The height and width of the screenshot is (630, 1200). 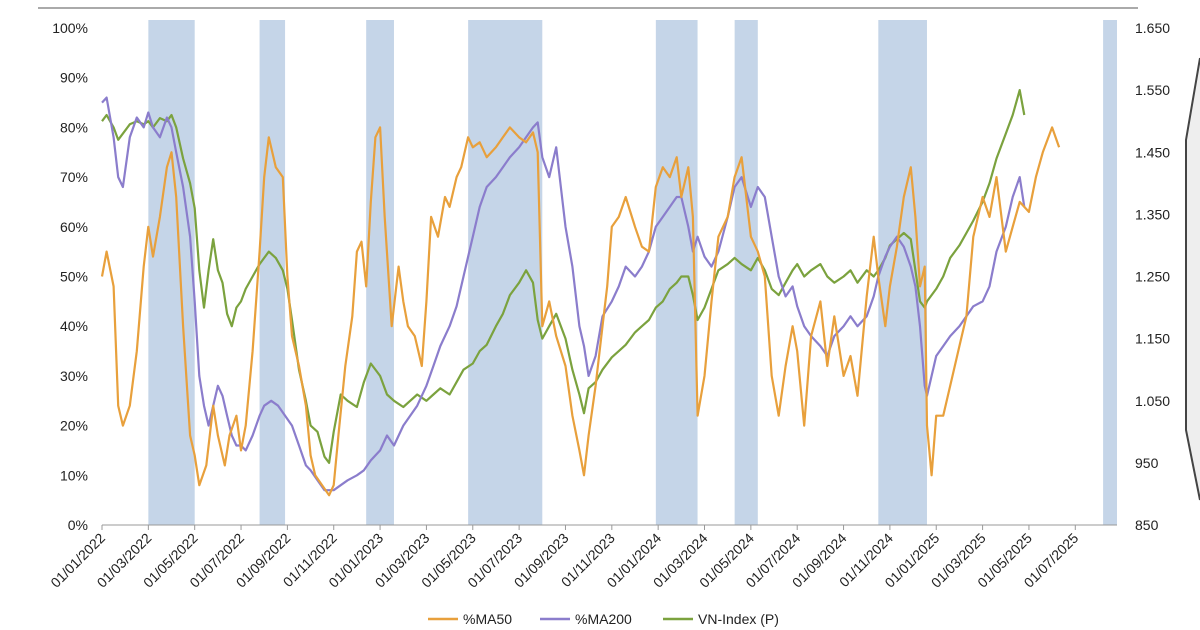 I want to click on left-y-axis: 0% 10% 20% 30% 40% 50% 60% 70% 80% 90% 100%, so click(x=70, y=276).